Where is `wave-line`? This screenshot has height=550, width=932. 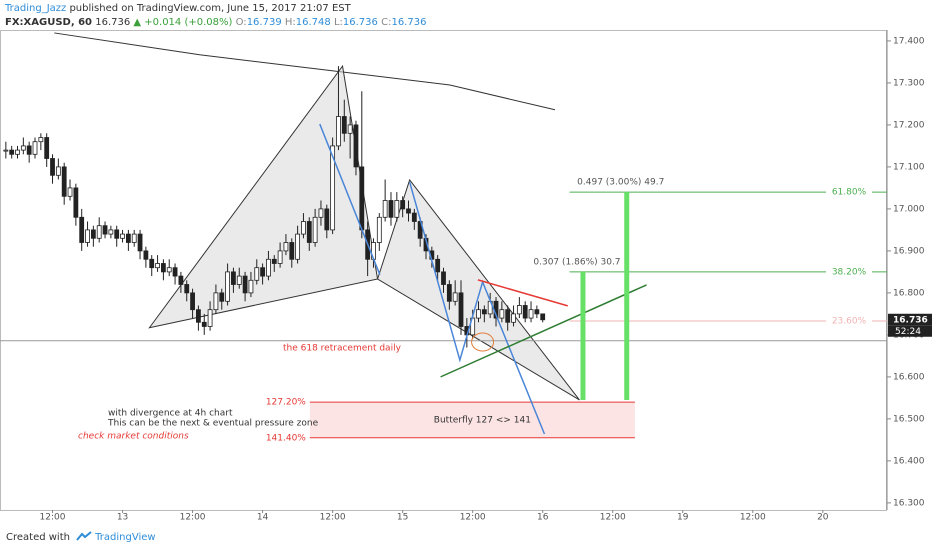 wave-line is located at coordinates (350, 199).